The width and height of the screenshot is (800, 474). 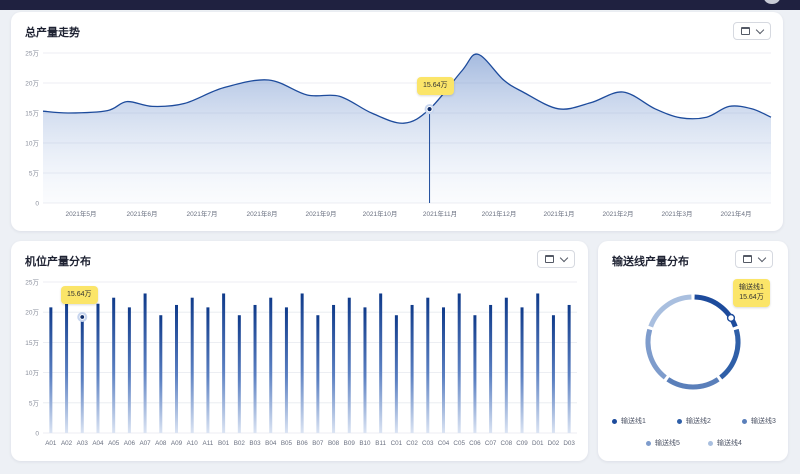 What do you see at coordinates (667, 443) in the screenshot?
I see `legend-label: 输送线5` at bounding box center [667, 443].